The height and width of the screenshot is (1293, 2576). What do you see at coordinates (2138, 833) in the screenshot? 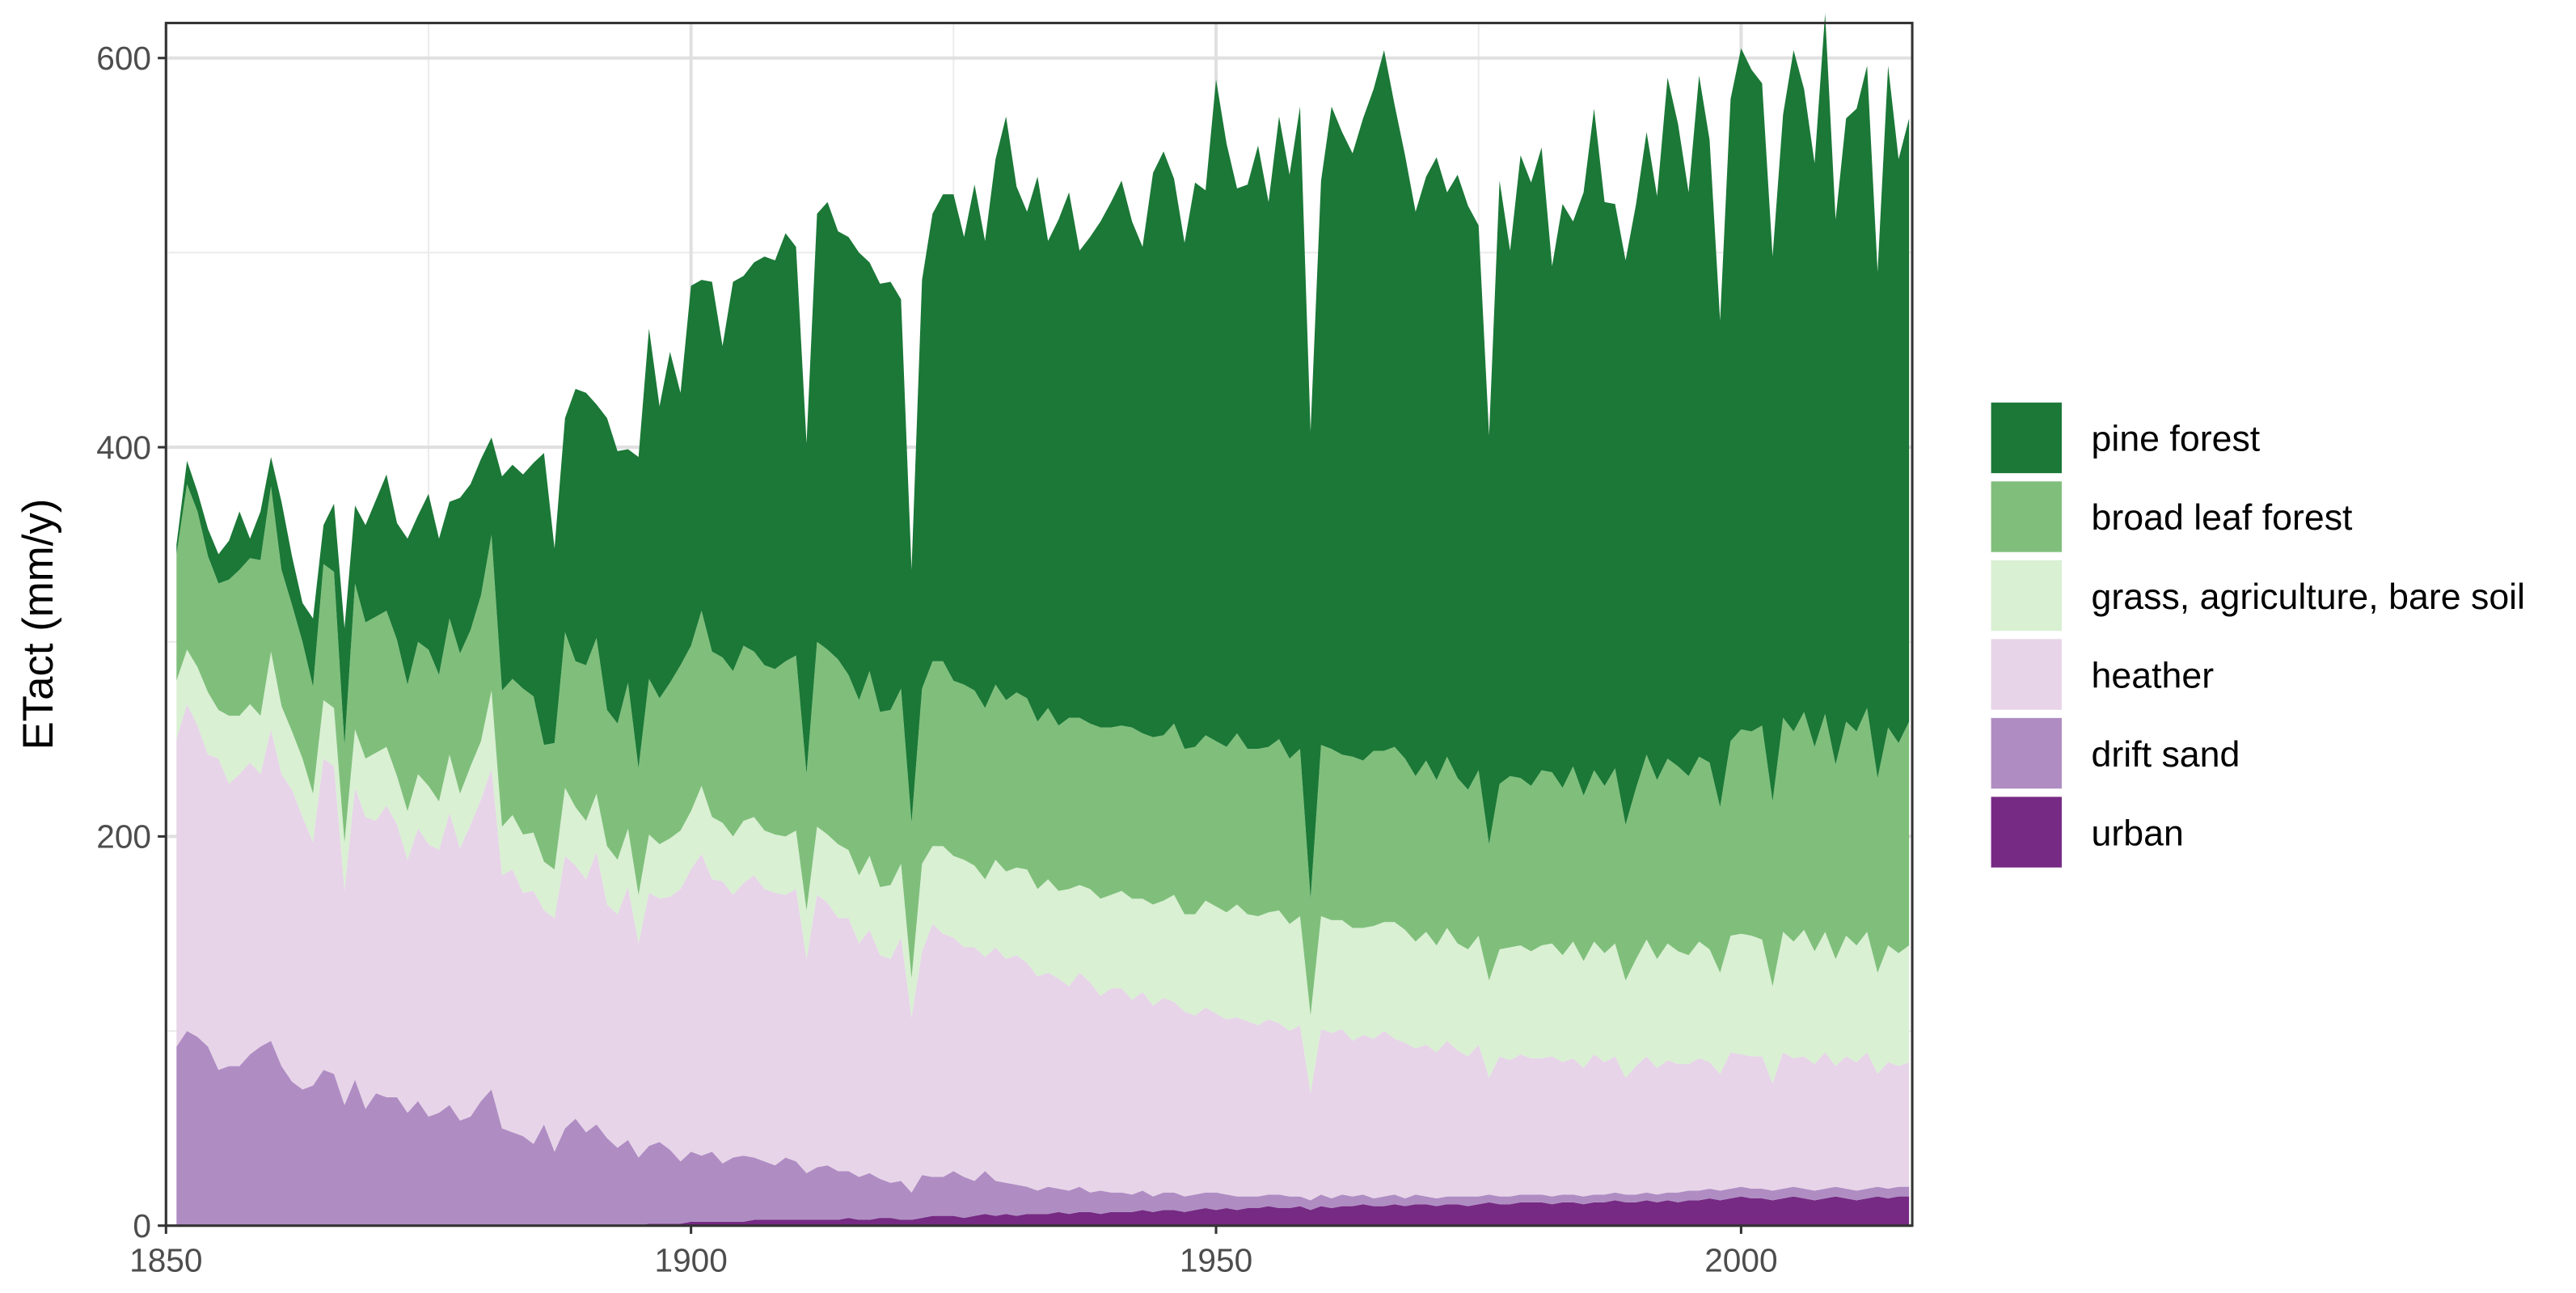
I see `legend-label: urban` at bounding box center [2138, 833].